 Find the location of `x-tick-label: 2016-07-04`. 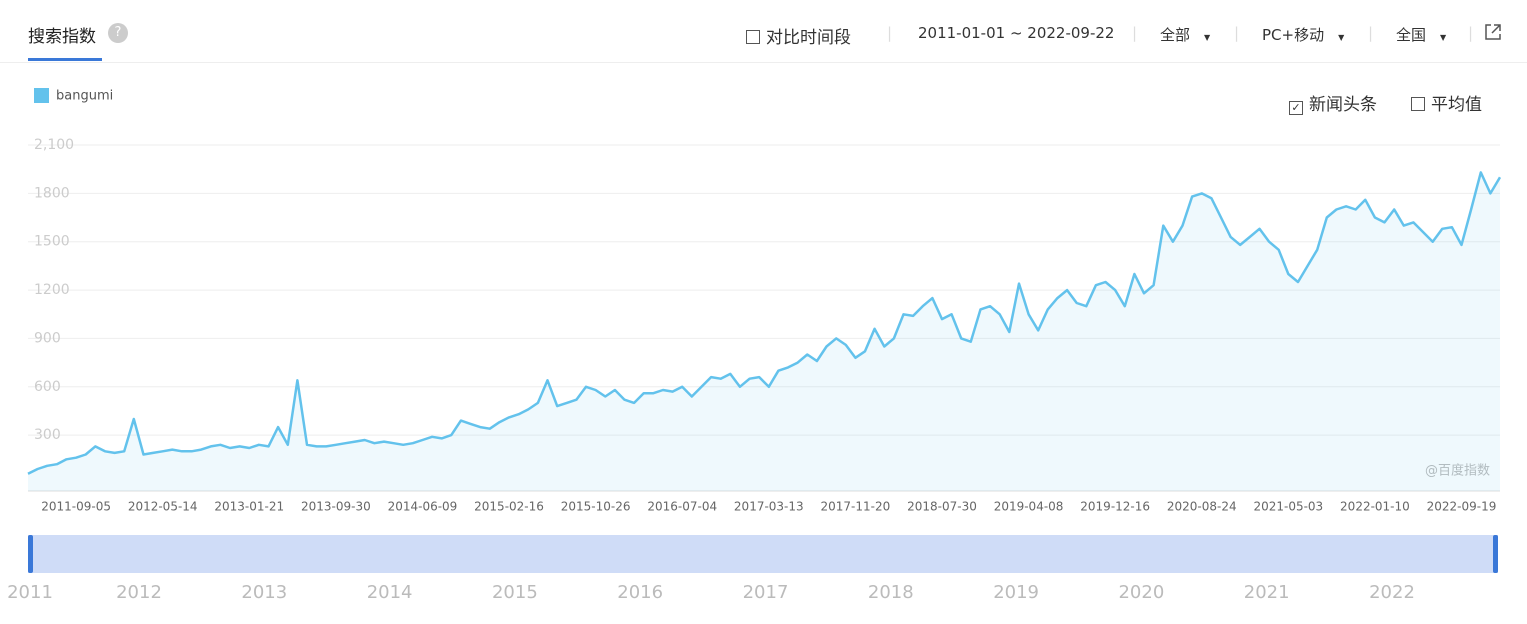

x-tick-label: 2016-07-04 is located at coordinates (682, 507).